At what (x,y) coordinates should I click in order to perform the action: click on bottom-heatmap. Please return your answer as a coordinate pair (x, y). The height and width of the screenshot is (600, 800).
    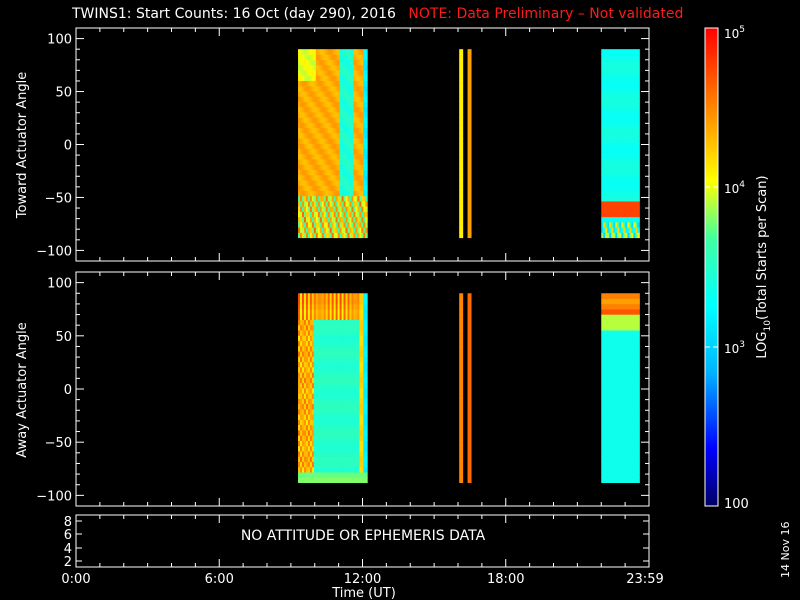
    Looking at the image, I should click on (469, 388).